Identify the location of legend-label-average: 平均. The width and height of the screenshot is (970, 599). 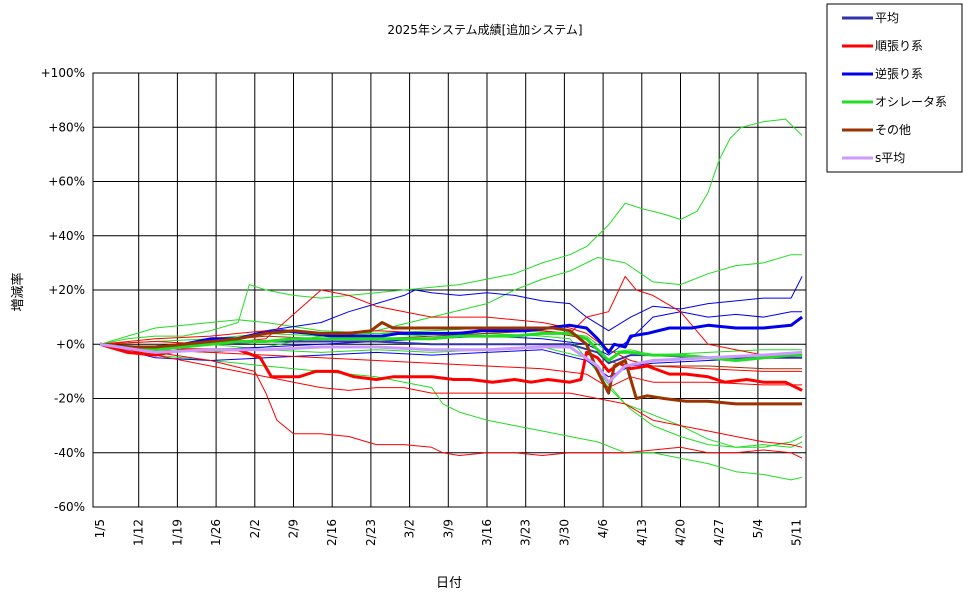
(887, 18).